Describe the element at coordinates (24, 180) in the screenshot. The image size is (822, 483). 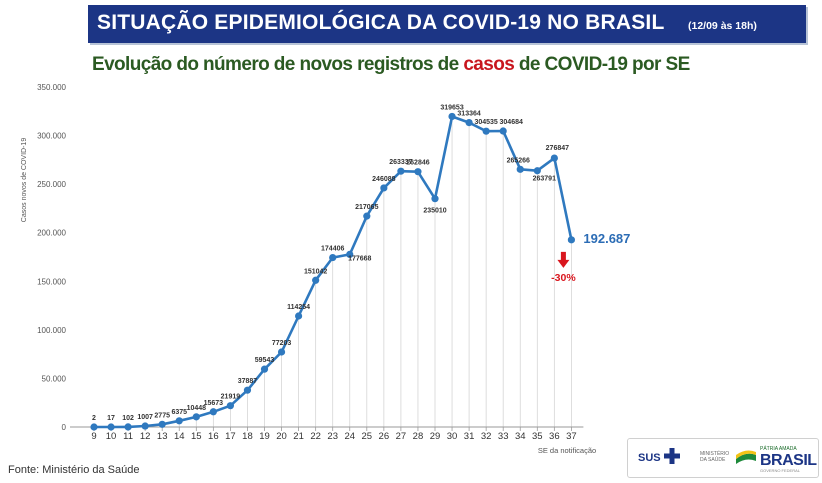
I see `y-axis-label: Casos novos de COVID-19` at that location.